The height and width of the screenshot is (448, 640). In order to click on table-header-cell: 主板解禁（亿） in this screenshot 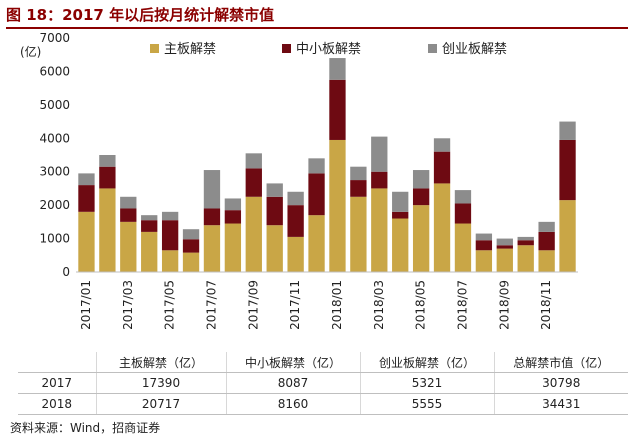, I will do `click(161, 362)`.